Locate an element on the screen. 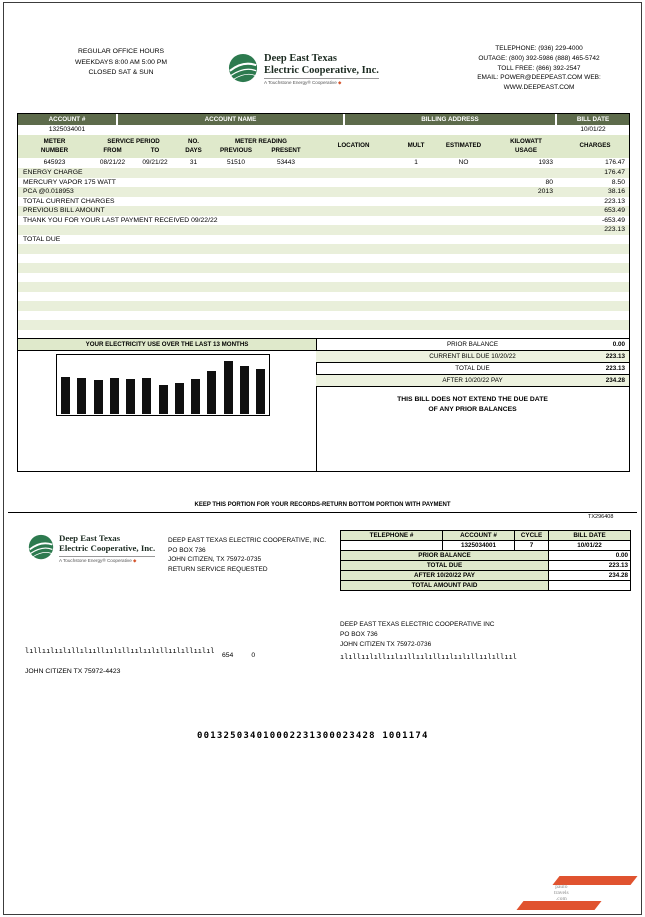 The height and width of the screenshot is (917, 645). stub-table-header-row: TELEPHONE # ACCOUNT # CYCLE BILL DATE is located at coordinates (485, 535).